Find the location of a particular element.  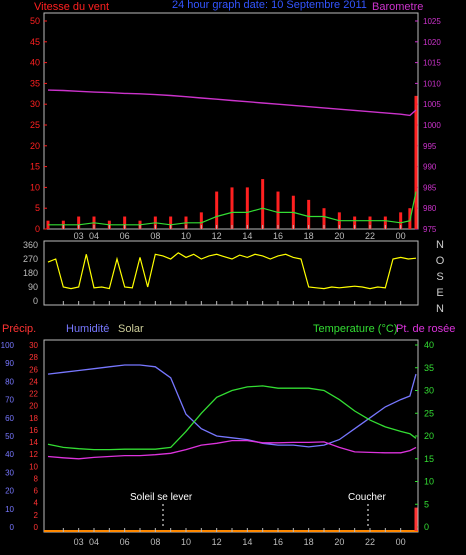

direction-panel-frame is located at coordinates (231, 273).